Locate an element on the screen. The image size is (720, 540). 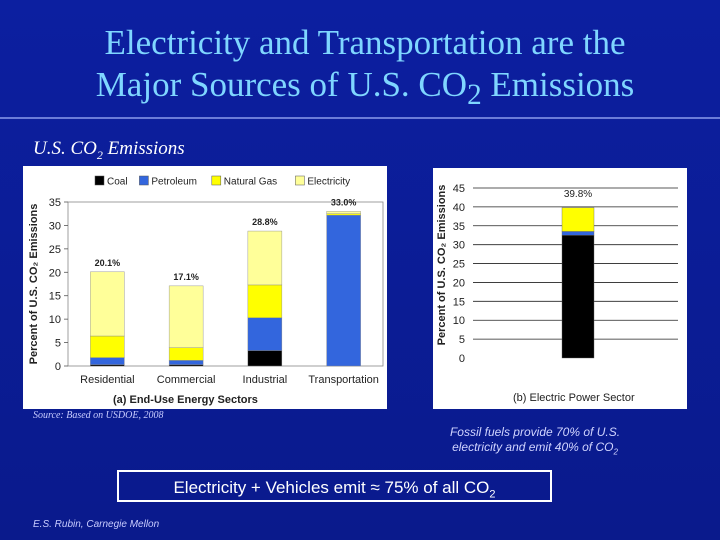
note-subscript: 2 is located at coordinates (615, 452).